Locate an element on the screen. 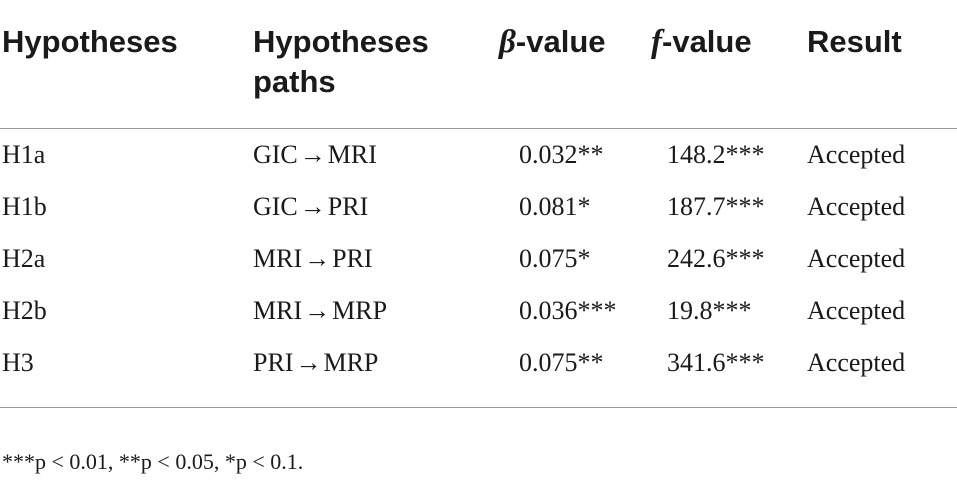 Image resolution: width=957 pixels, height=491 pixels. beta-value: 0.075** is located at coordinates (561, 362).